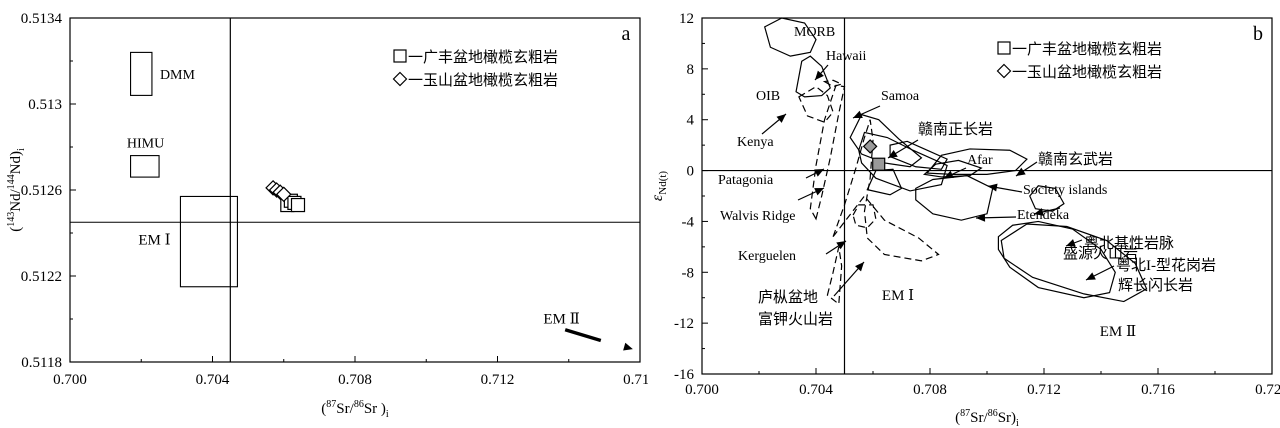 This screenshot has height=428, width=1280. Describe the element at coordinates (657, 197) in the screenshot. I see `y-label-epsilon: ε` at that location.